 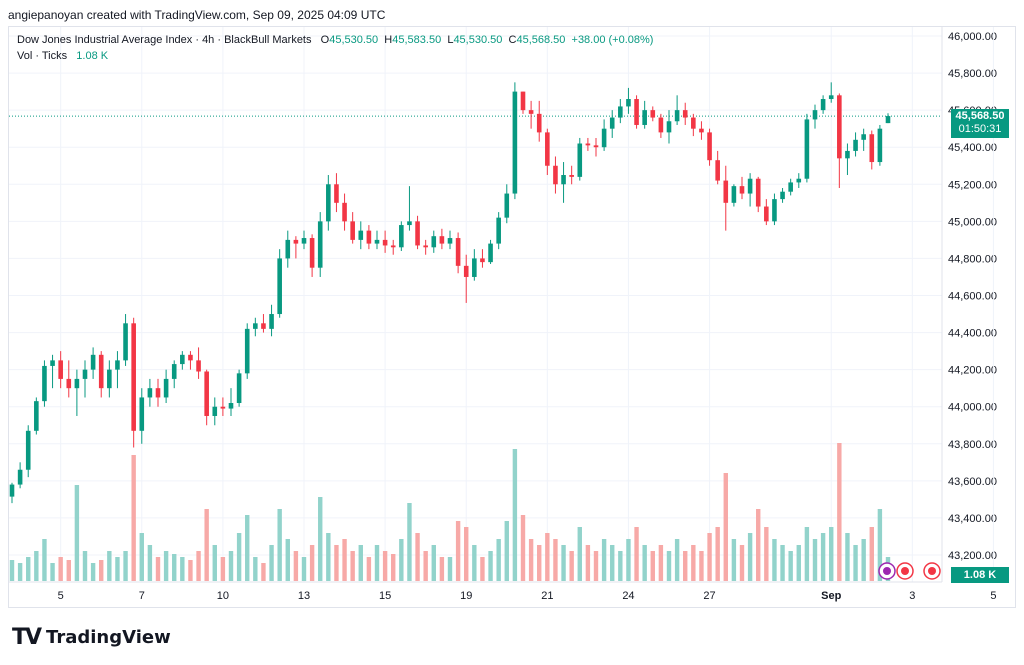 I want to click on x-tick-label: 13, so click(x=304, y=596).